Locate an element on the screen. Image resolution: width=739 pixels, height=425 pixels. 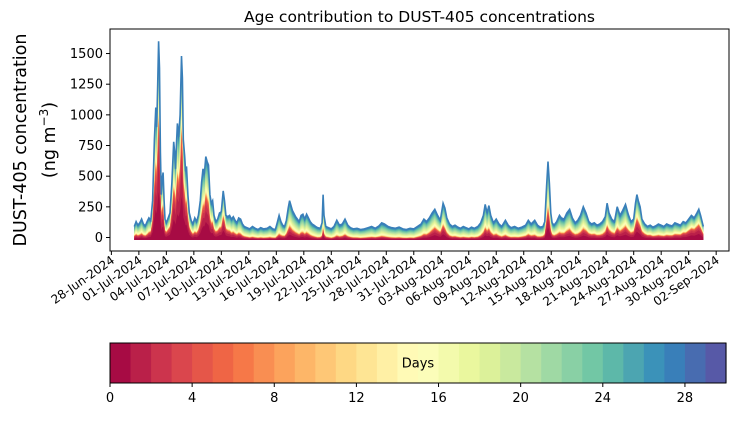
colorbar-label: Days is located at coordinates (418, 364).